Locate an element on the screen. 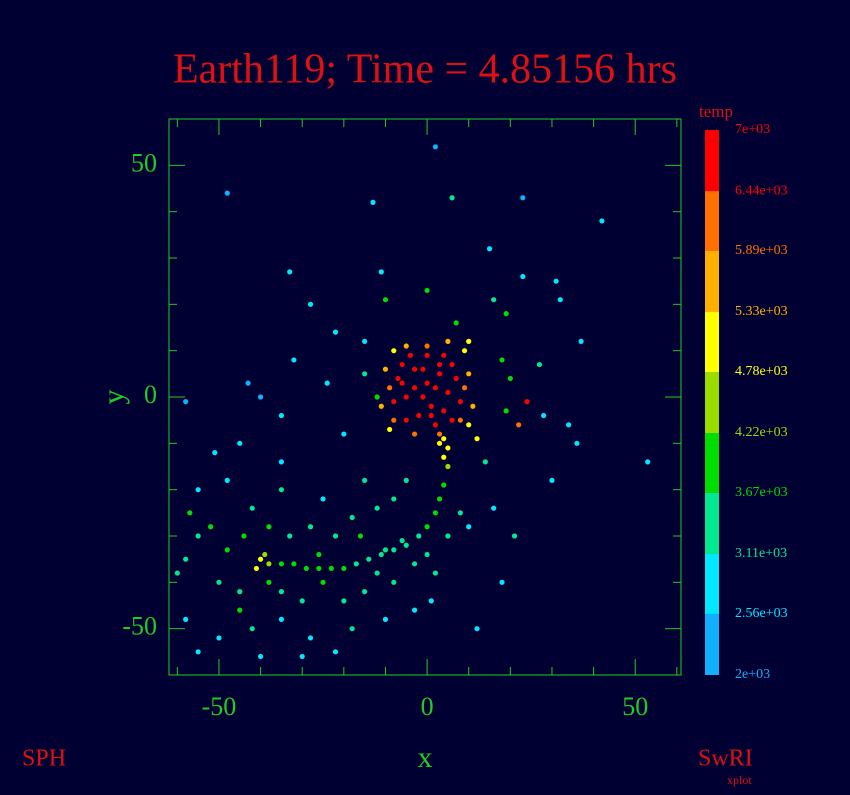 The height and width of the screenshot is (795, 850). colorbar-tick-label: 5.89e+03 is located at coordinates (761, 250).